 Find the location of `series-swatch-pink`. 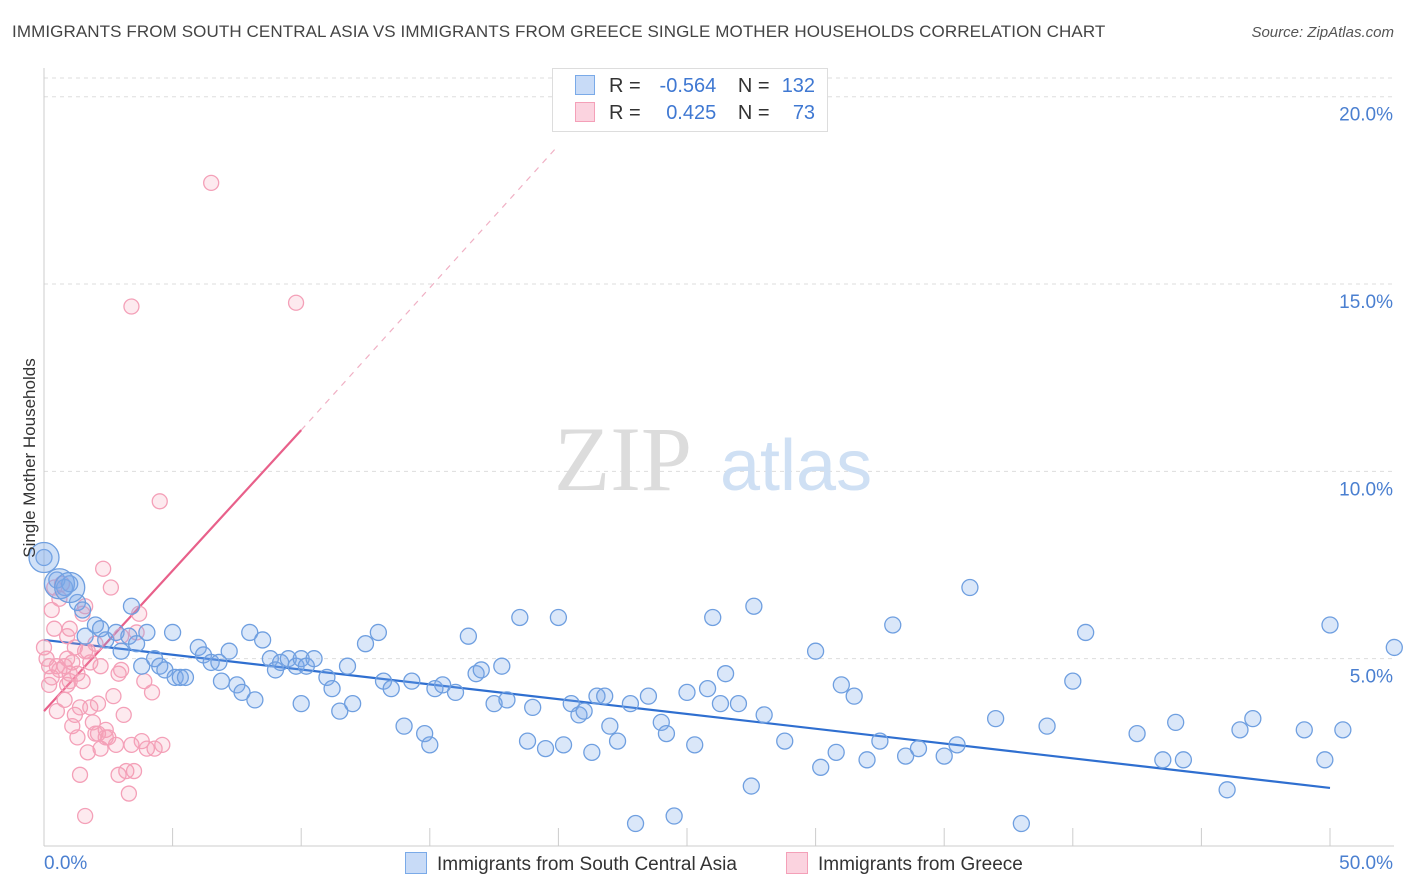

series-swatch-pink is located at coordinates (797, 863).